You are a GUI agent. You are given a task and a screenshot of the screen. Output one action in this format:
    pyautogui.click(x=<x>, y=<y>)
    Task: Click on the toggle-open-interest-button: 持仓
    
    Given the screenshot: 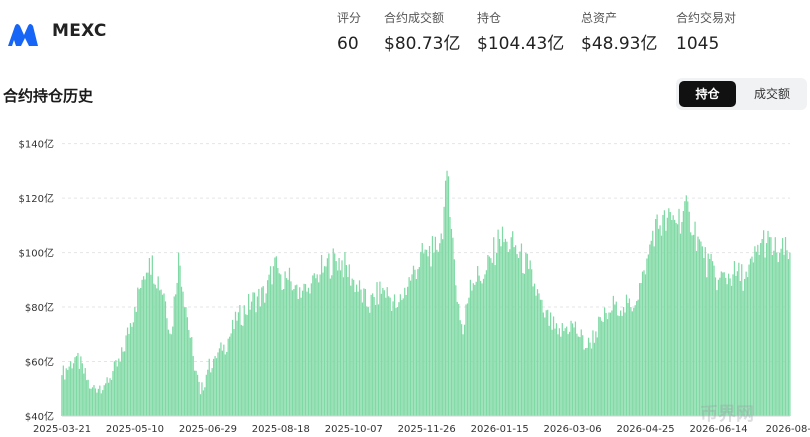 What is the action you would take?
    pyautogui.click(x=707, y=94)
    